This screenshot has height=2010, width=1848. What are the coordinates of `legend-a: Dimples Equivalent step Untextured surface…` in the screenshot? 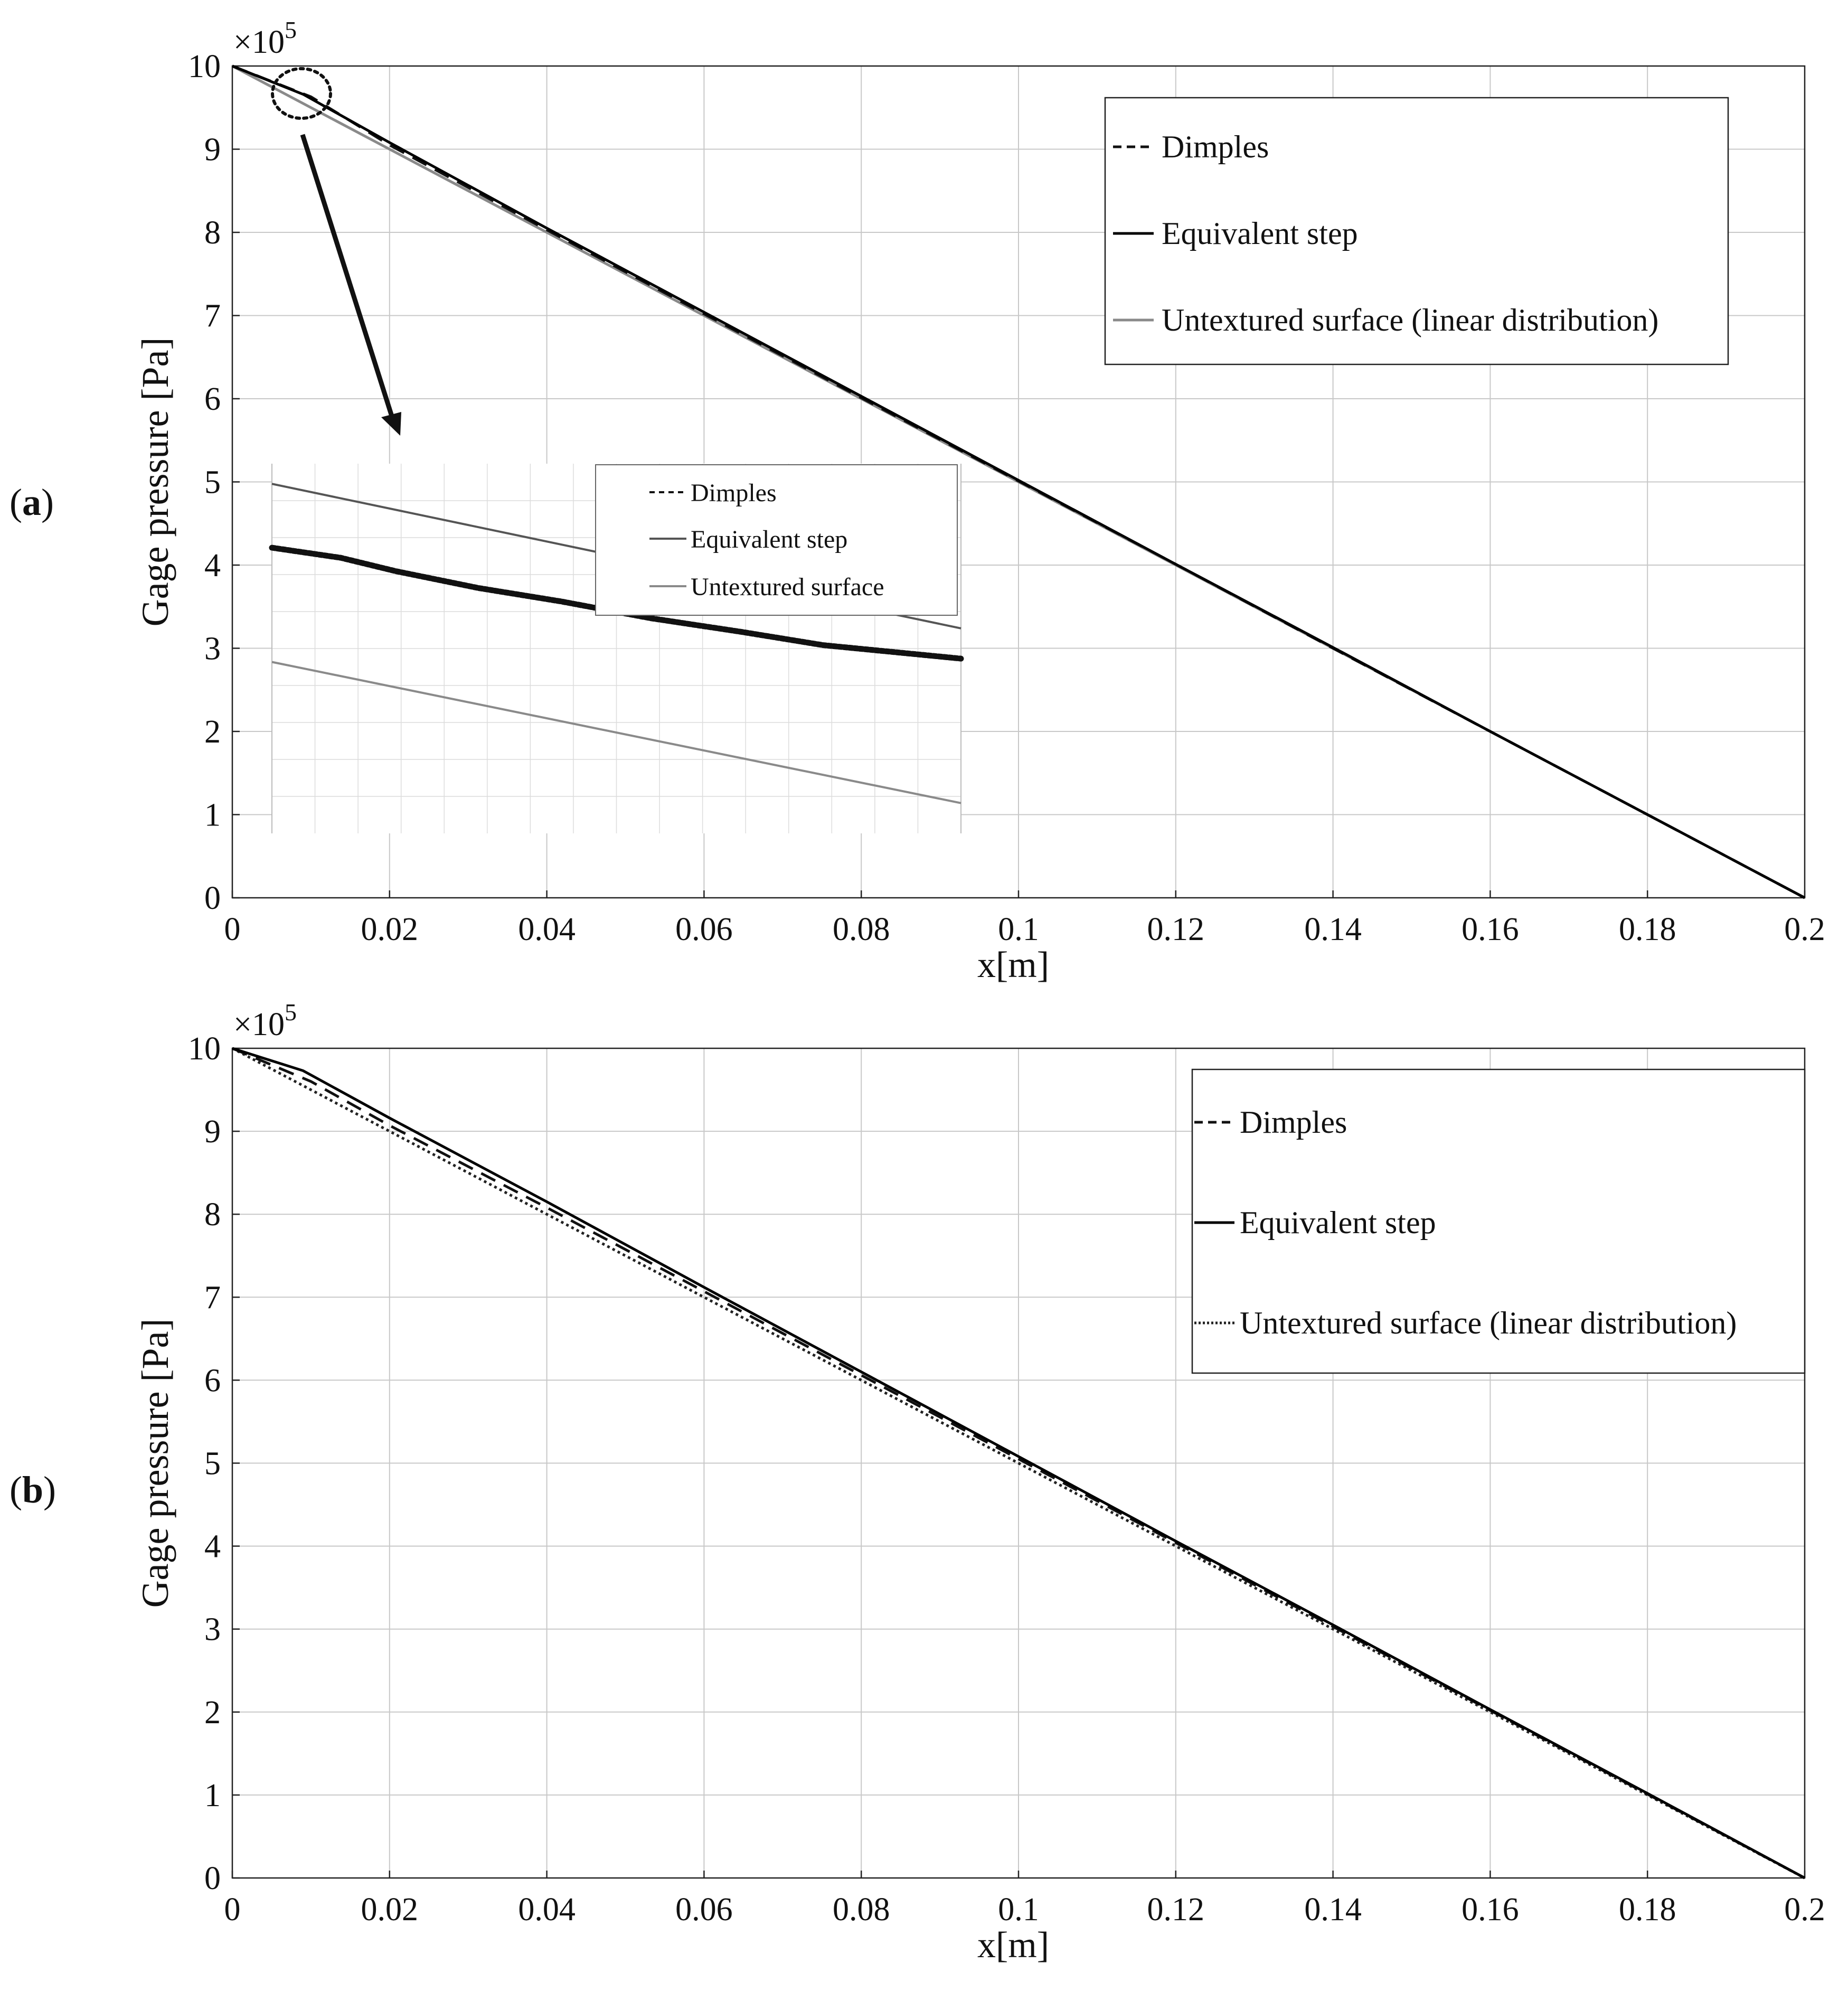 It's located at (1416, 231).